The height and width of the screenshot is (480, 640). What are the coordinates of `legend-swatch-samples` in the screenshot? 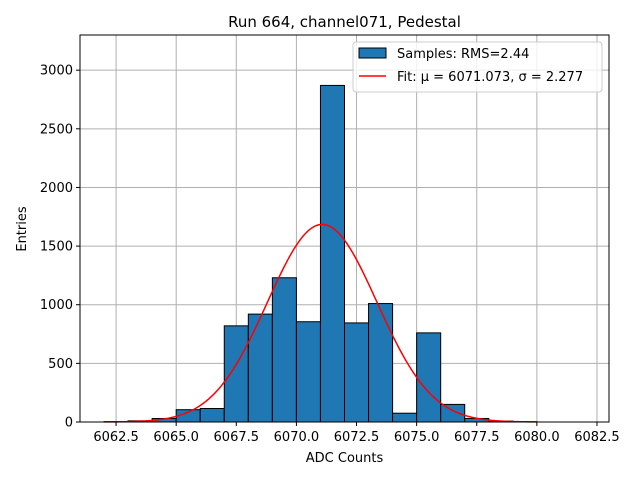 It's located at (372, 53).